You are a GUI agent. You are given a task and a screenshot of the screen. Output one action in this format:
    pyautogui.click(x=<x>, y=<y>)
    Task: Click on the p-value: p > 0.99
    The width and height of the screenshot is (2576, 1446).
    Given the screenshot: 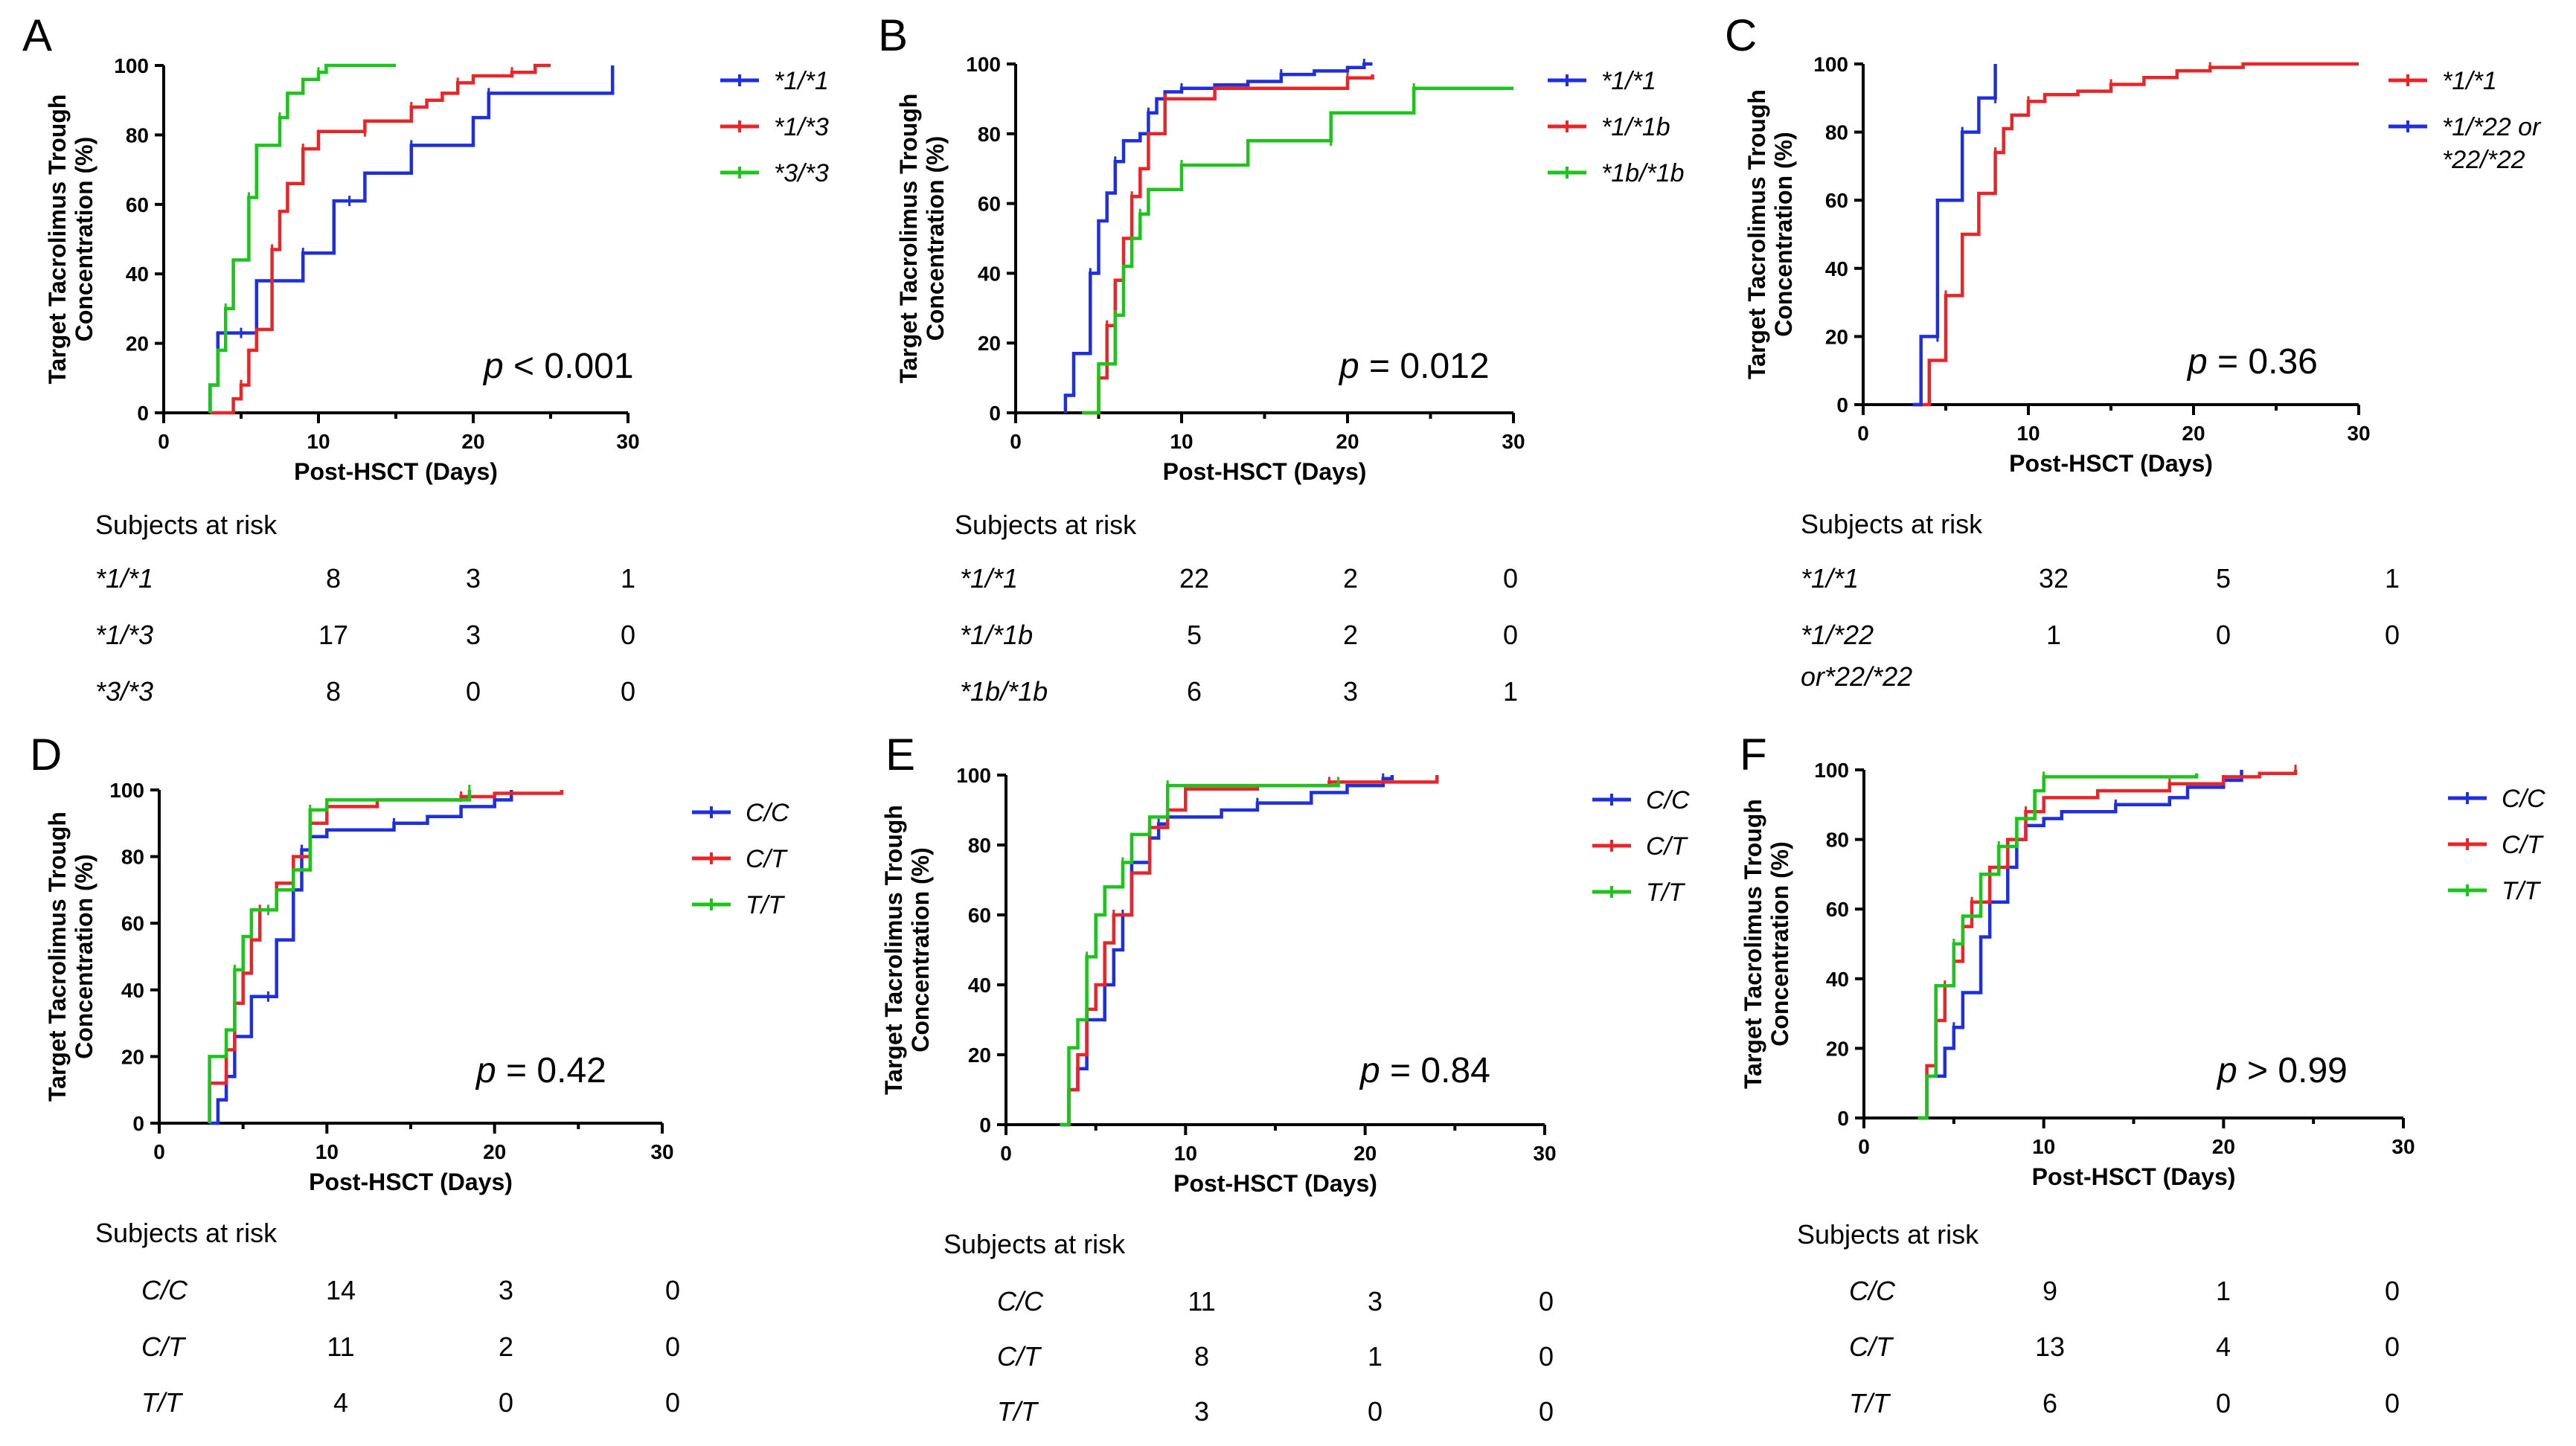 What is the action you would take?
    pyautogui.click(x=2282, y=1070)
    